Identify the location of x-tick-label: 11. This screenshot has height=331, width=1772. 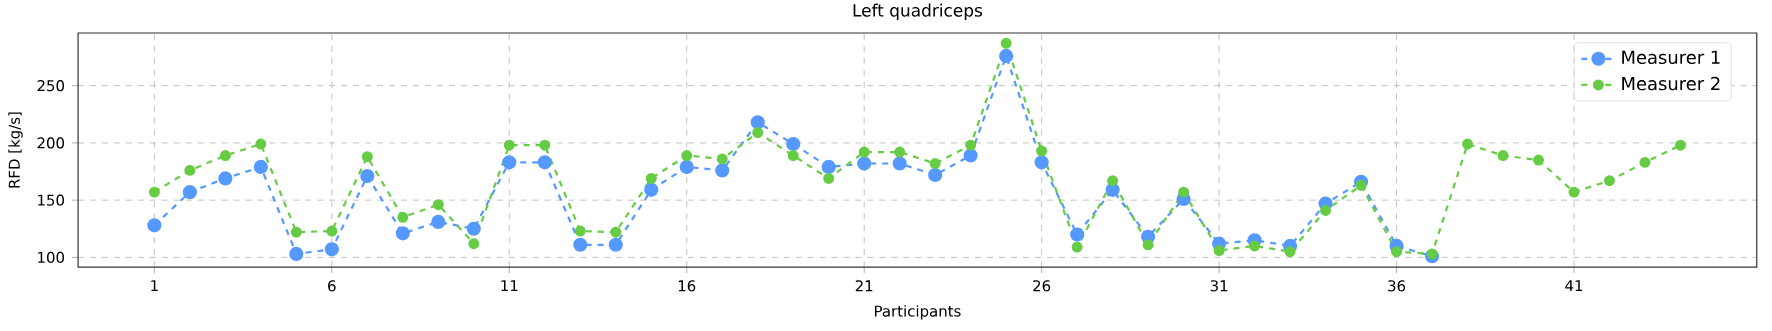
(509, 286).